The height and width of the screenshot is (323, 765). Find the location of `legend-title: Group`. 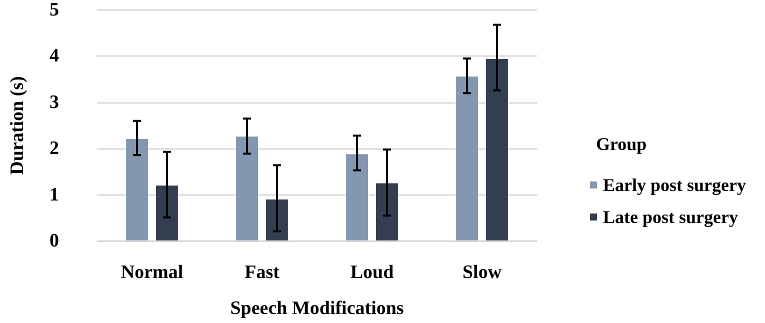

legend-title: Group is located at coordinates (621, 144).